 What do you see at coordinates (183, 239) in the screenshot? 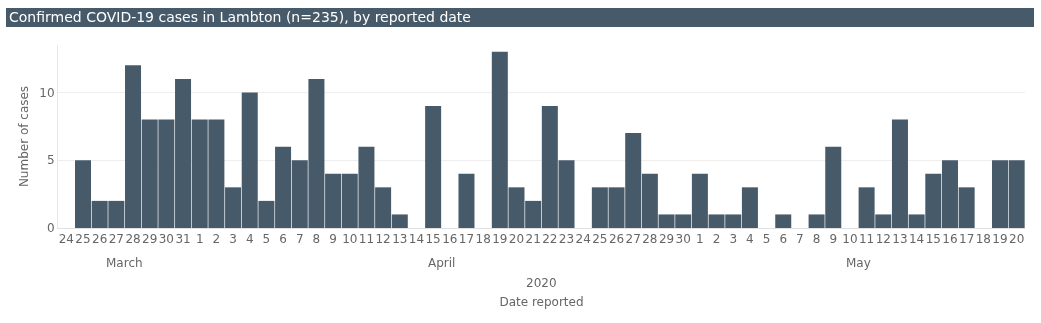
I see `x-tick-label: 31` at bounding box center [183, 239].